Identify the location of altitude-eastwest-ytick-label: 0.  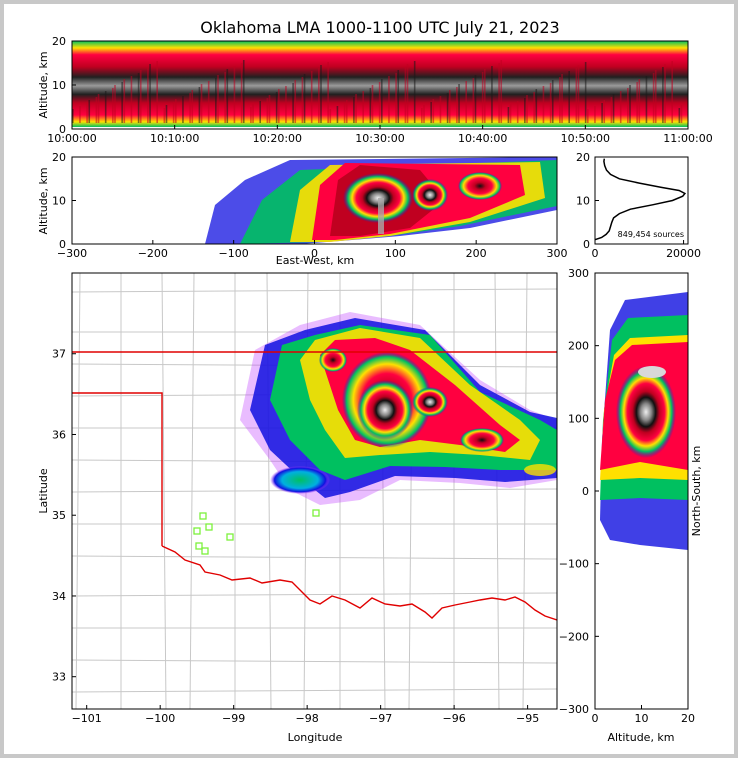
(62, 244).